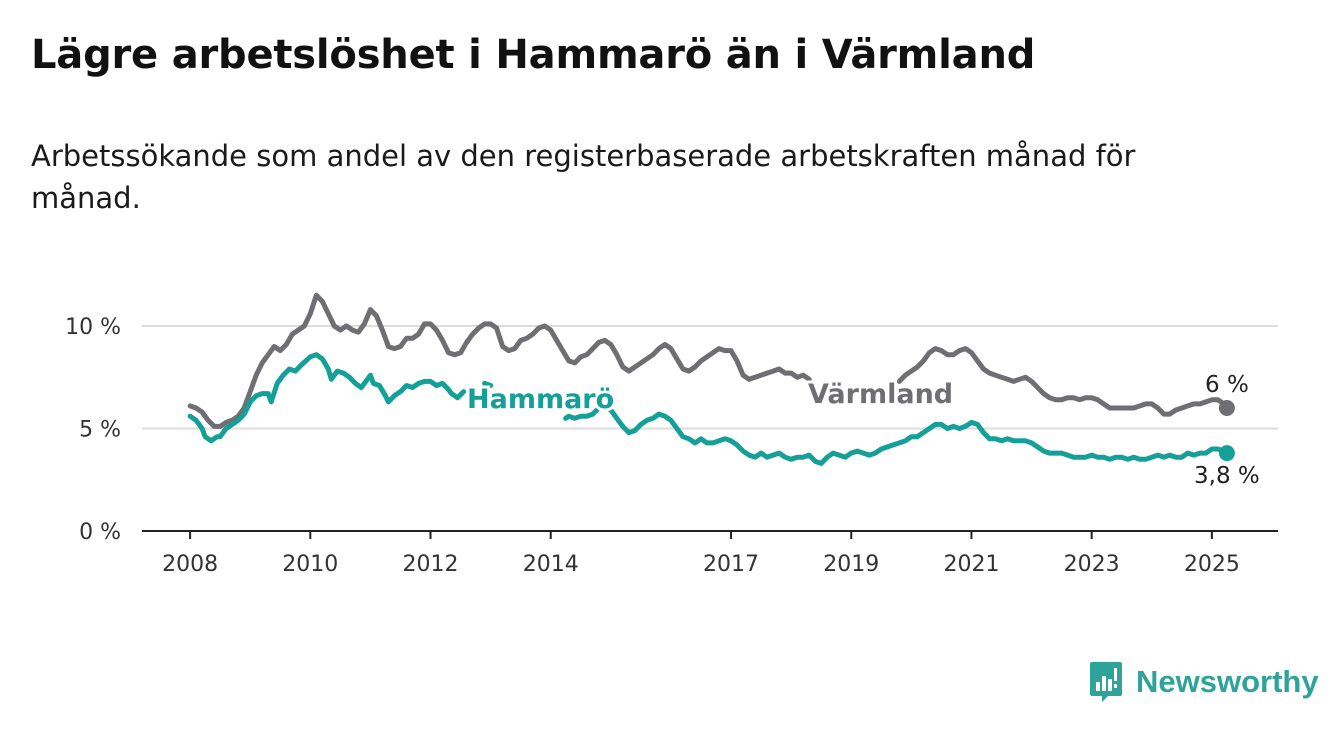 The width and height of the screenshot is (1340, 734). Describe the element at coordinates (190, 564) in the screenshot. I see `x-tick-label: 2008` at that location.